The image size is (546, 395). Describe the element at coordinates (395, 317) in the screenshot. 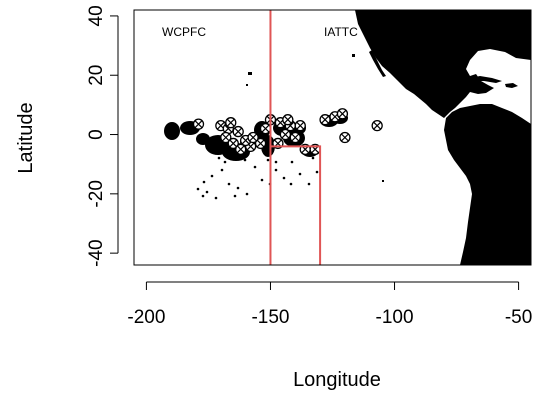

I see `x-tick-label: -100` at that location.